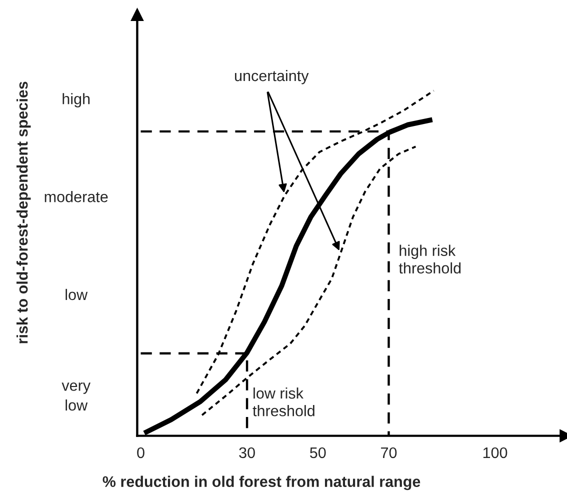 Image resolution: width=567 pixels, height=493 pixels. What do you see at coordinates (272, 77) in the screenshot?
I see `text: uncertainty` at bounding box center [272, 77].